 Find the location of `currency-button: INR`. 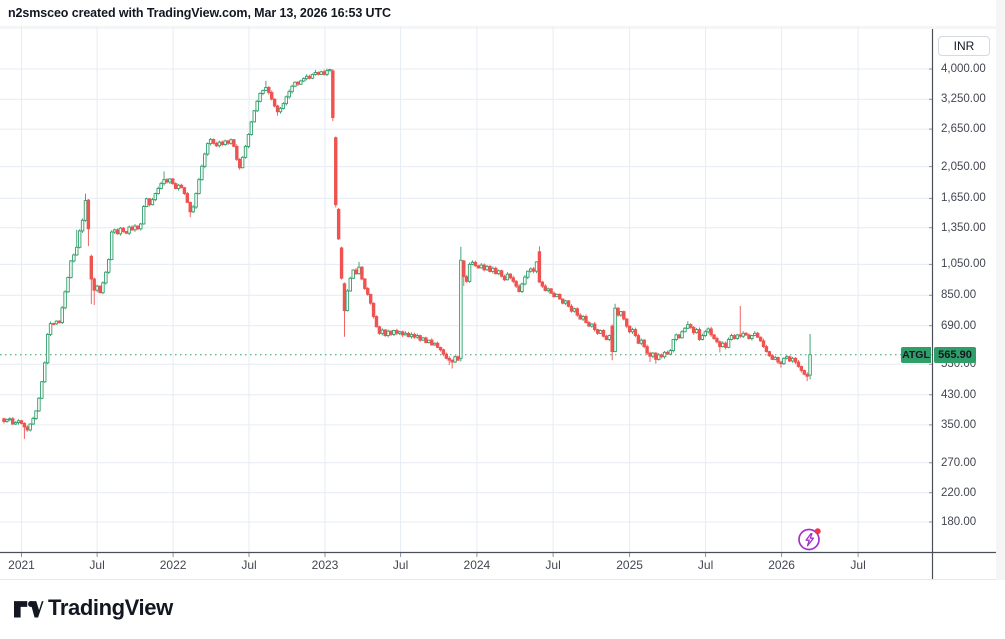

currency-button: INR is located at coordinates (964, 46).